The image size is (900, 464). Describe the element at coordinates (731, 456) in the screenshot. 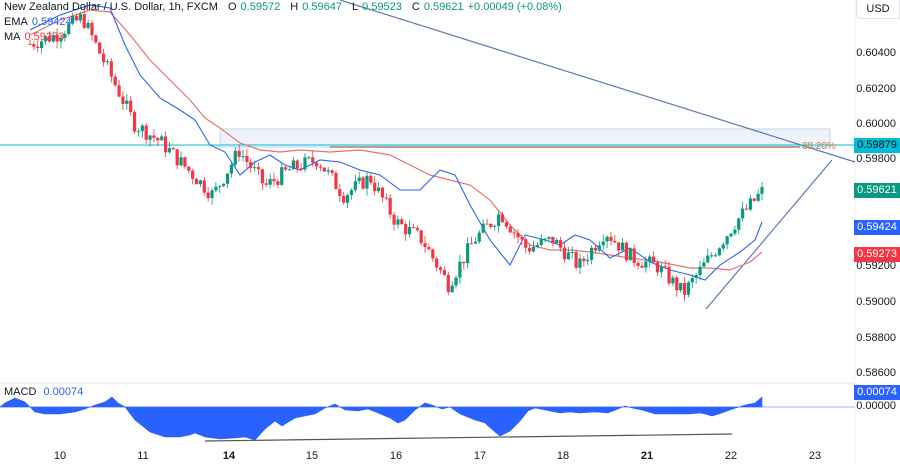

I see `date-label: 22` at that location.